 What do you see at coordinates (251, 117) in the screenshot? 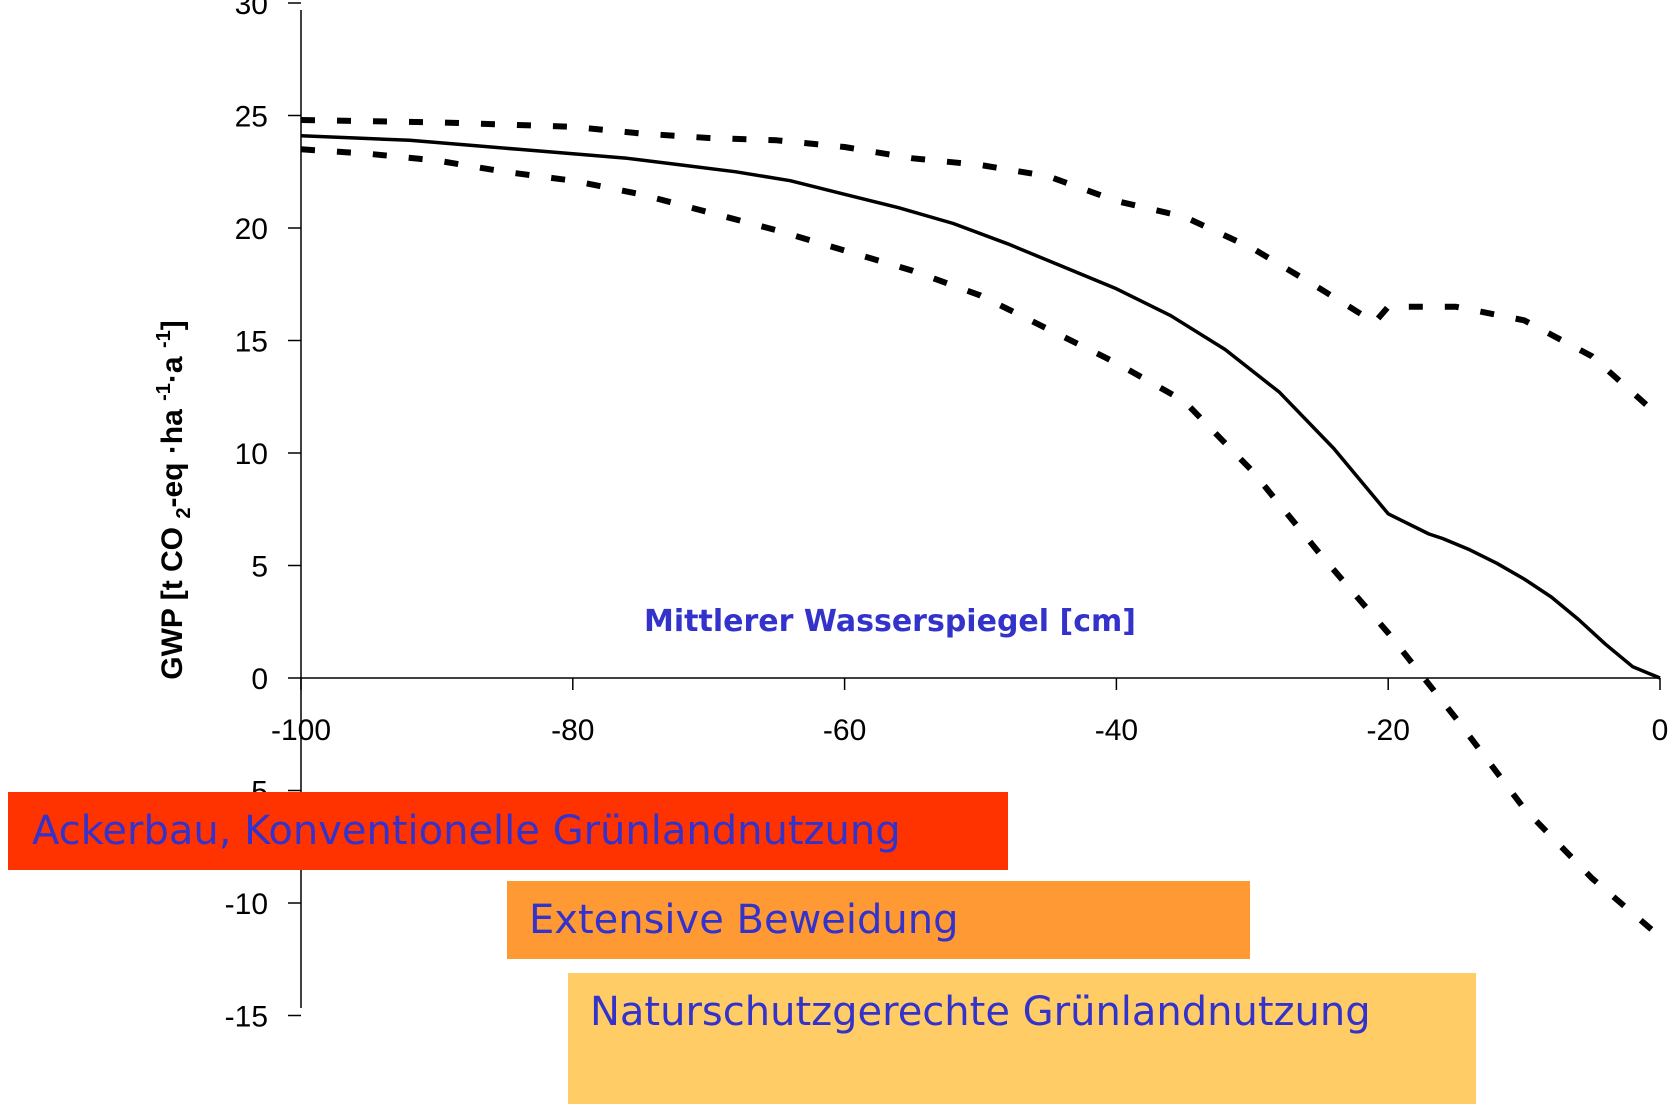
I see `y-tick-label: 25` at bounding box center [251, 117].